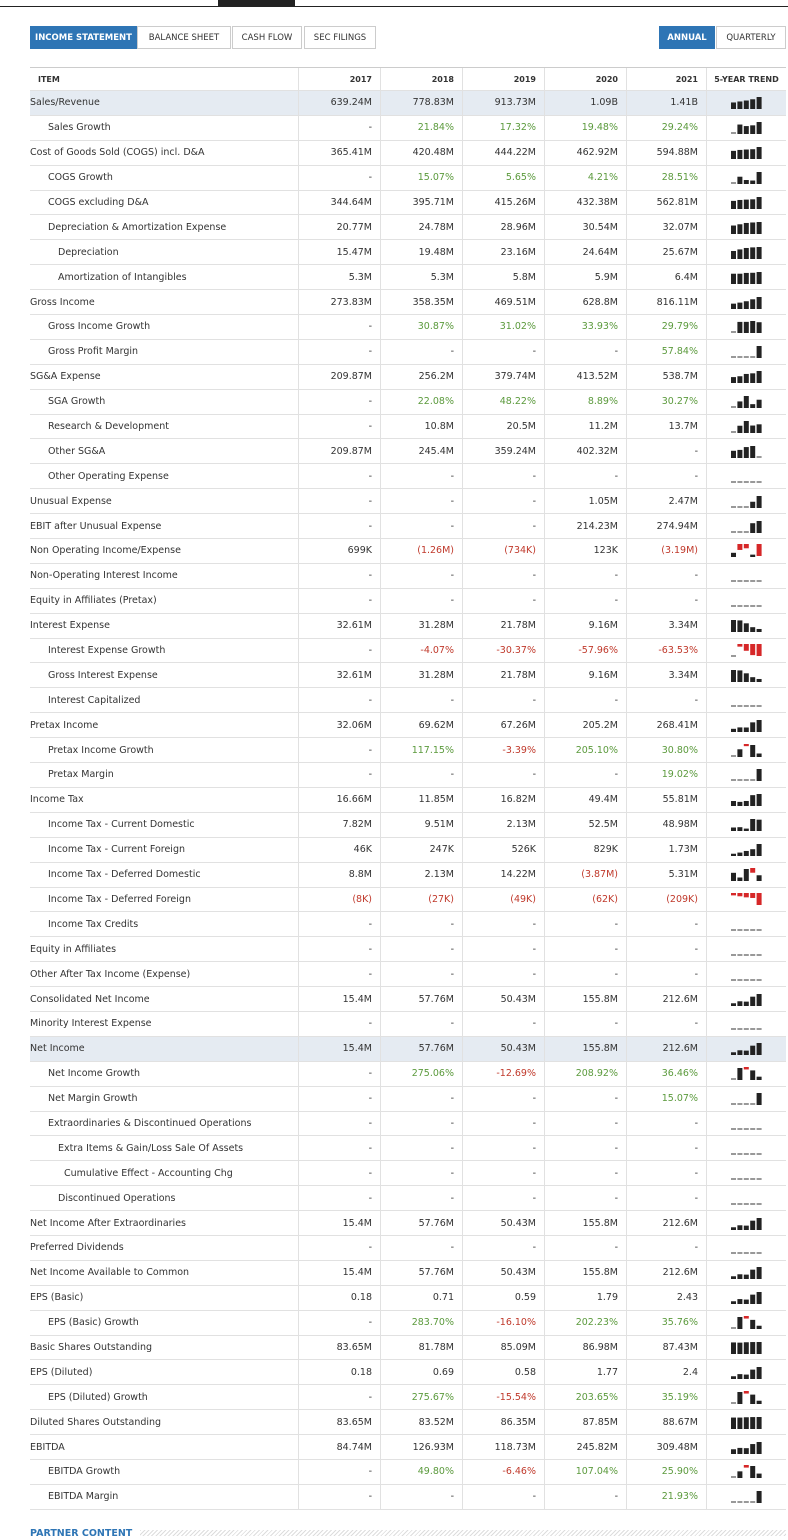 The image size is (788, 1540). What do you see at coordinates (666, 401) in the screenshot?
I see `value-cell: 30.27%` at bounding box center [666, 401].